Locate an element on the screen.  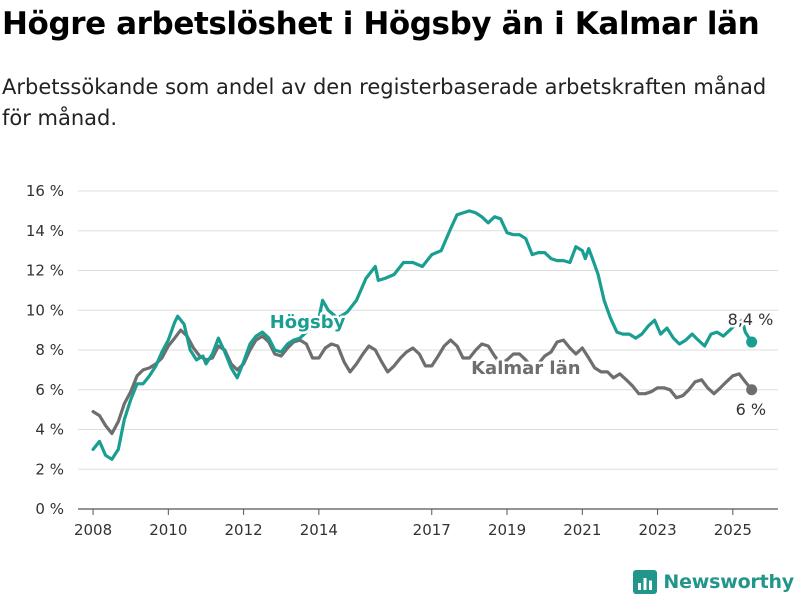
x-tick-label: 2014 is located at coordinates (319, 530).